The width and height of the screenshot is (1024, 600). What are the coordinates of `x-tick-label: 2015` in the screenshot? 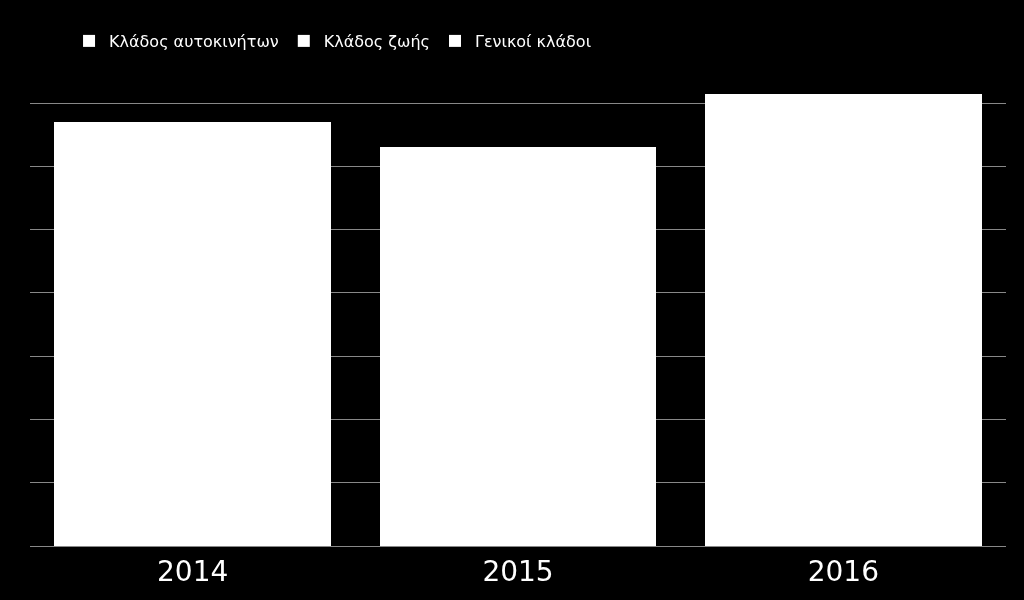 It's located at (518, 571).